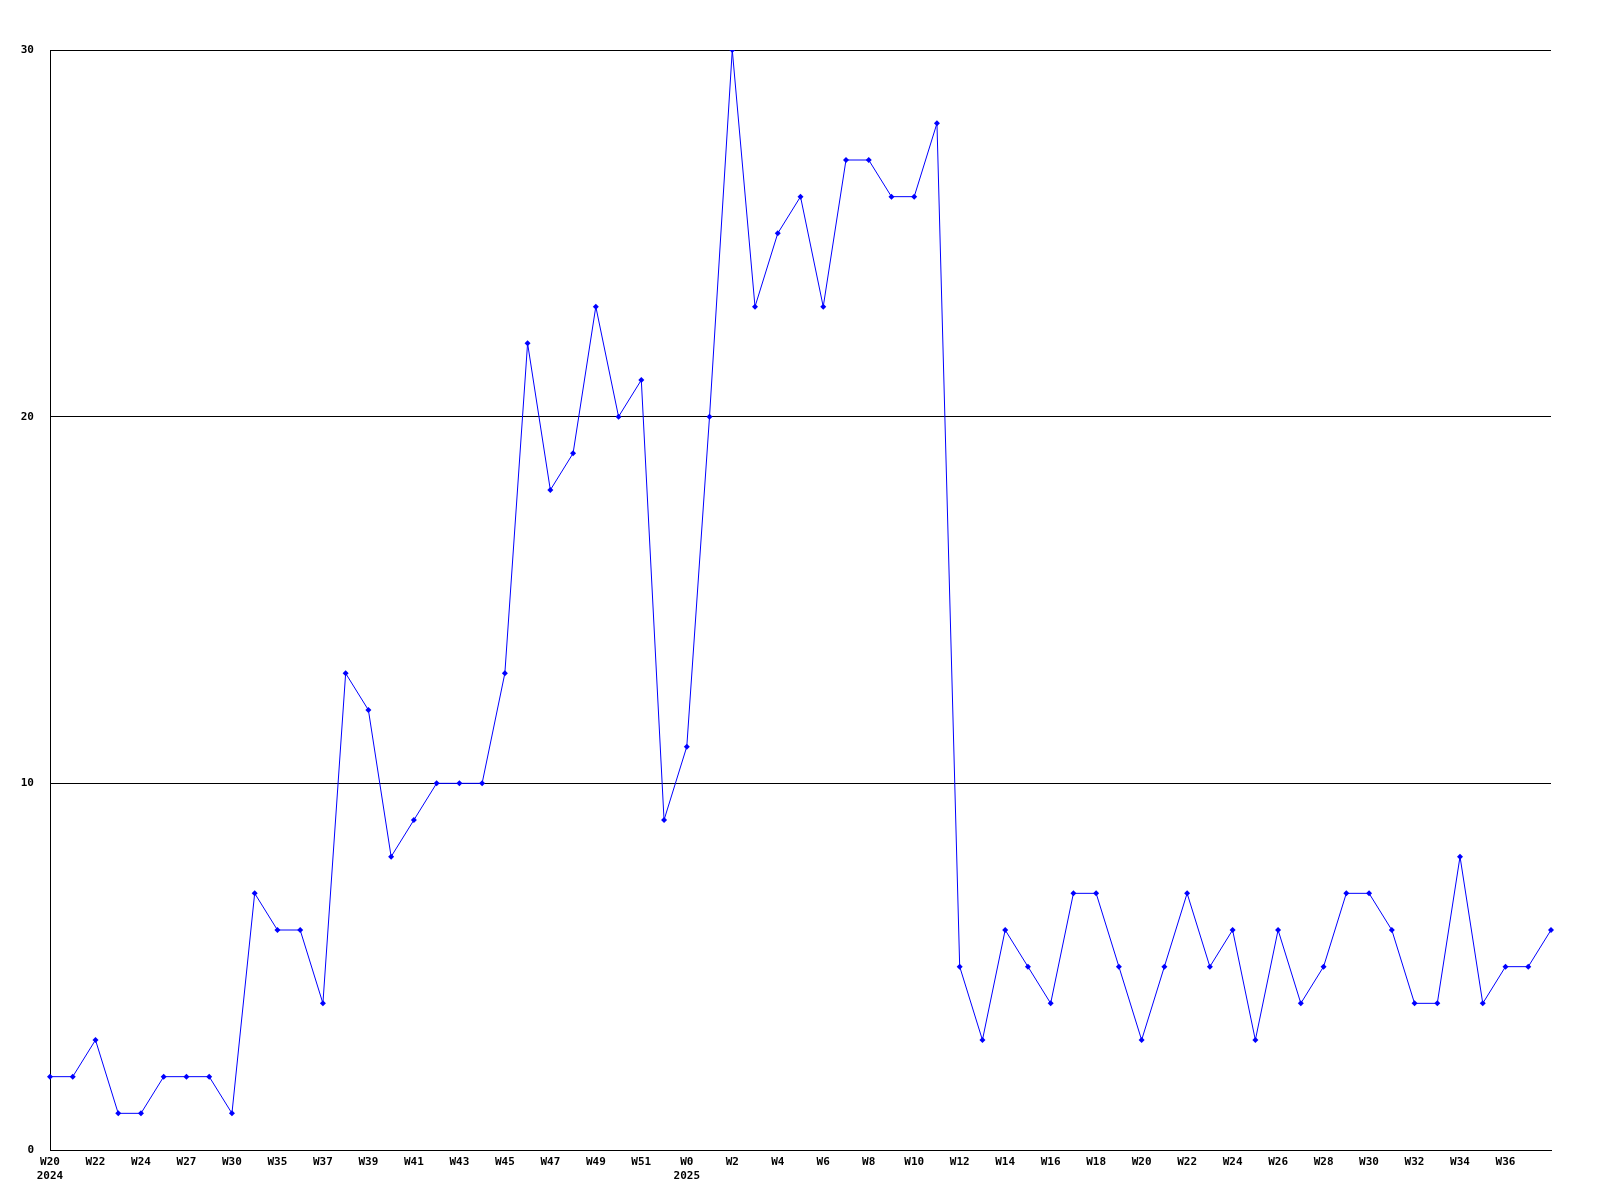 This screenshot has width=1600, height=1200. I want to click on x-tick-label: W32, so click(1414, 1162).